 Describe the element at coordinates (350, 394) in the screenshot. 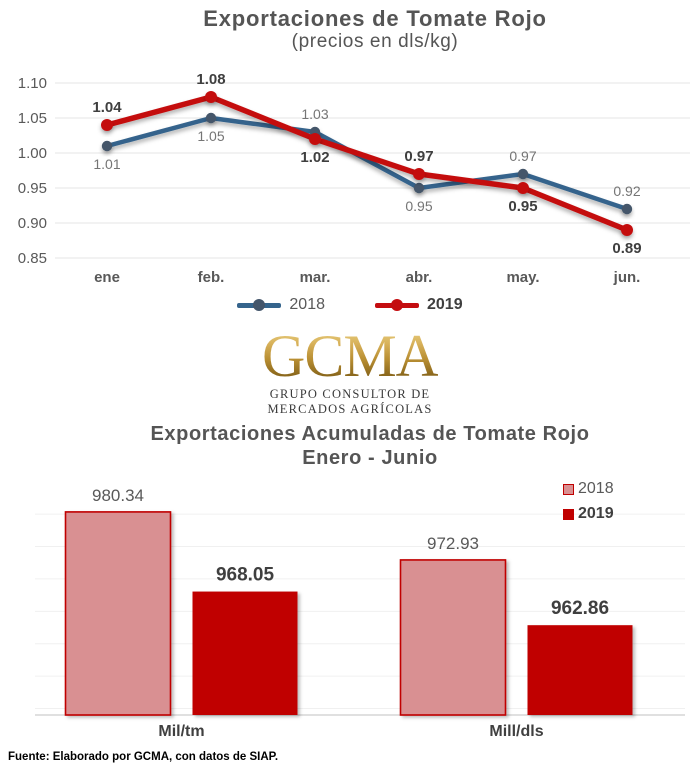

I see `gcma-logo-subtext-line1: GRUPO CONSULTOR DE` at that location.